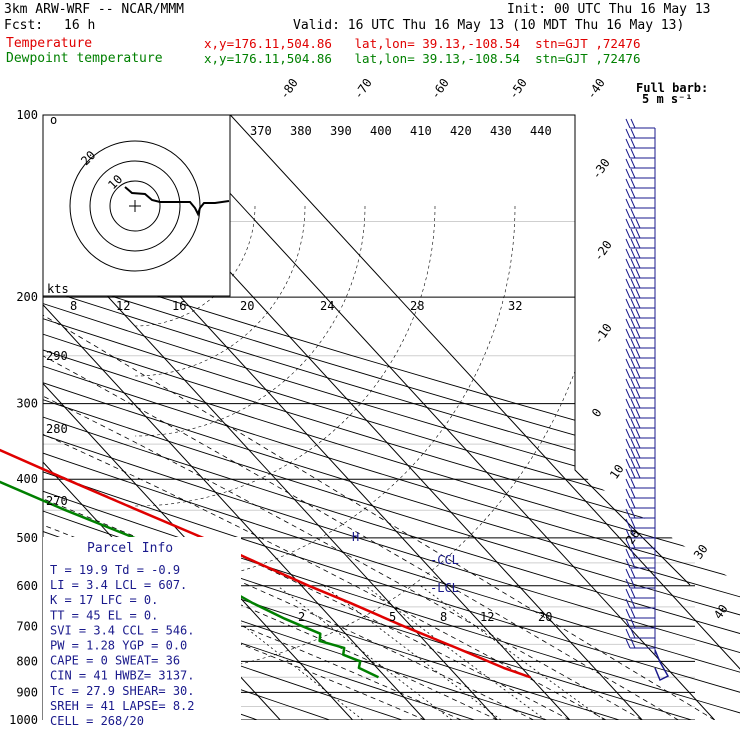 Image resolution: width=740 pixels, height=740 pixels. I want to click on pressure-label-700: 700, so click(27, 626).